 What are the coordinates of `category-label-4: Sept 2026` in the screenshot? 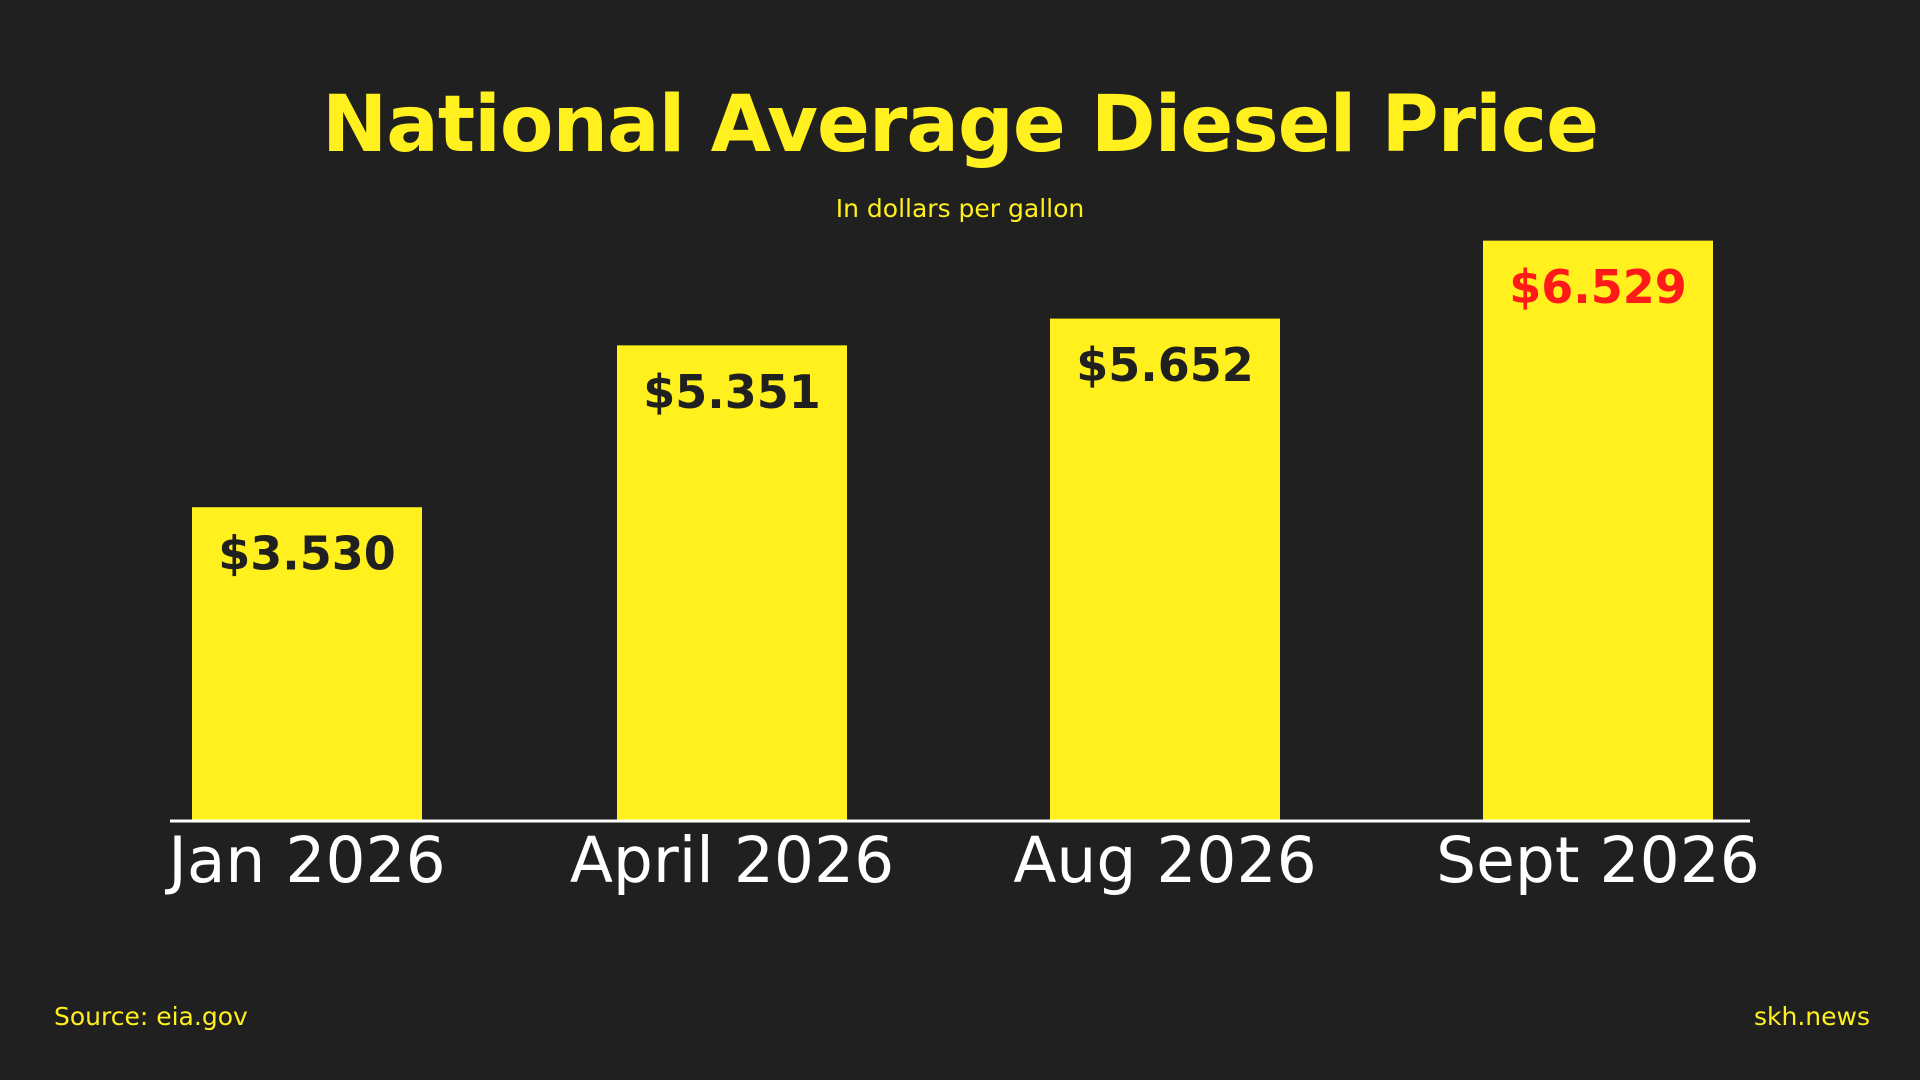 It's located at (1598, 860).